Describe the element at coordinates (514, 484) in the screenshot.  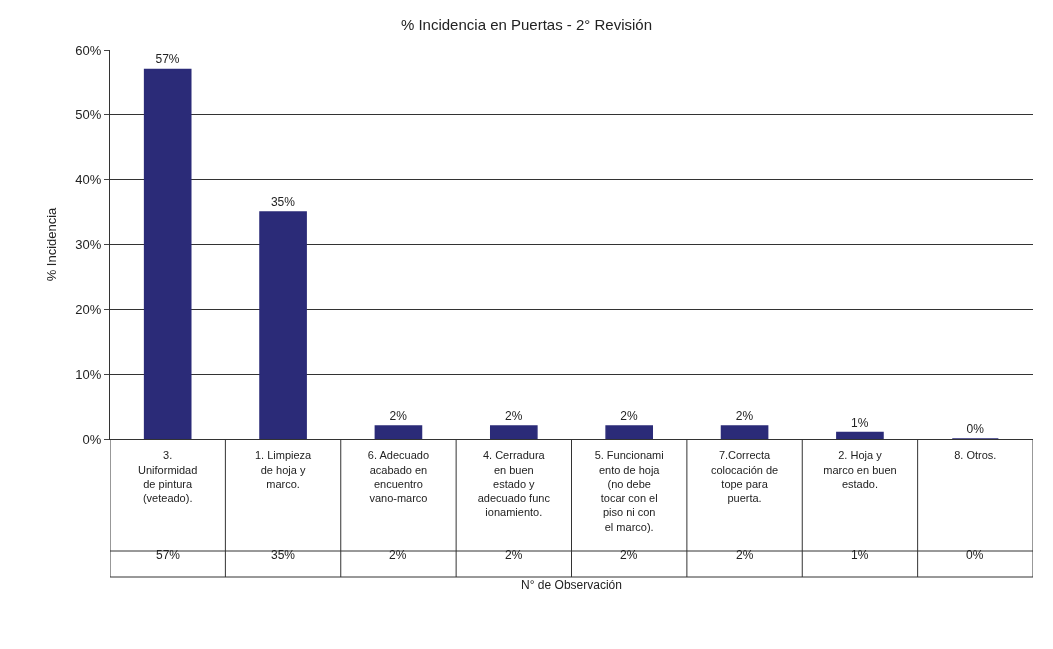
I see `x-tick-label: 4. Cerradura en buen estado y adecuado funcionamiento.` at that location.